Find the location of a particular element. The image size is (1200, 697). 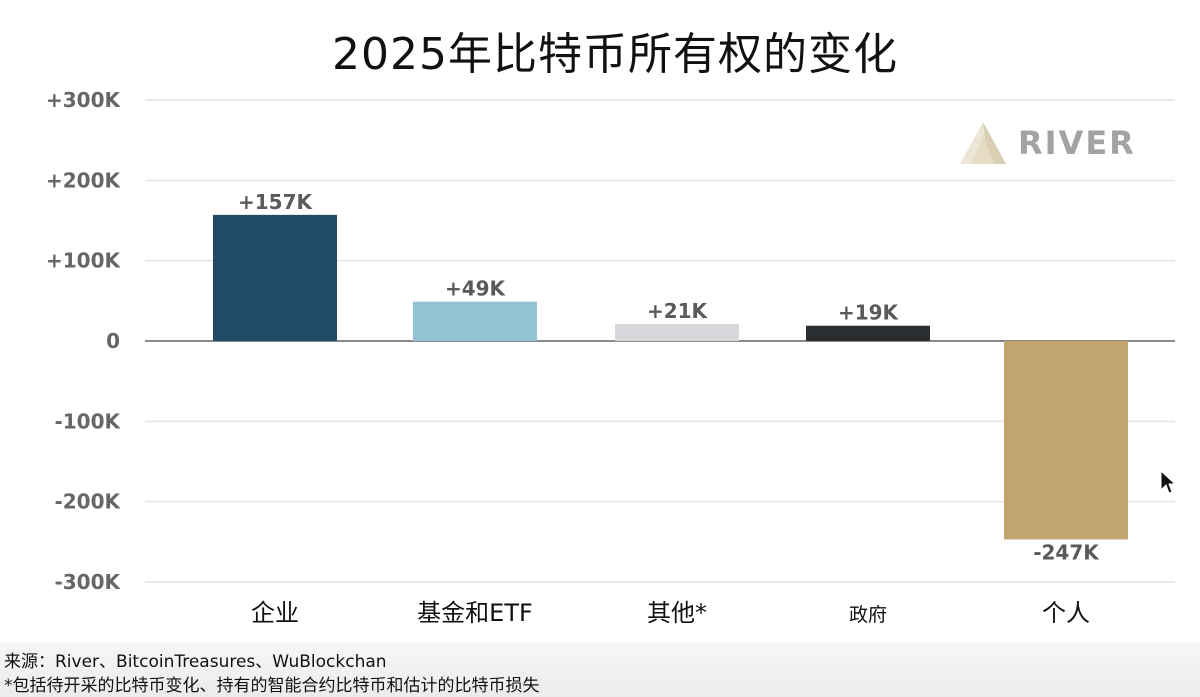

data-label-0: +157K is located at coordinates (276, 202).